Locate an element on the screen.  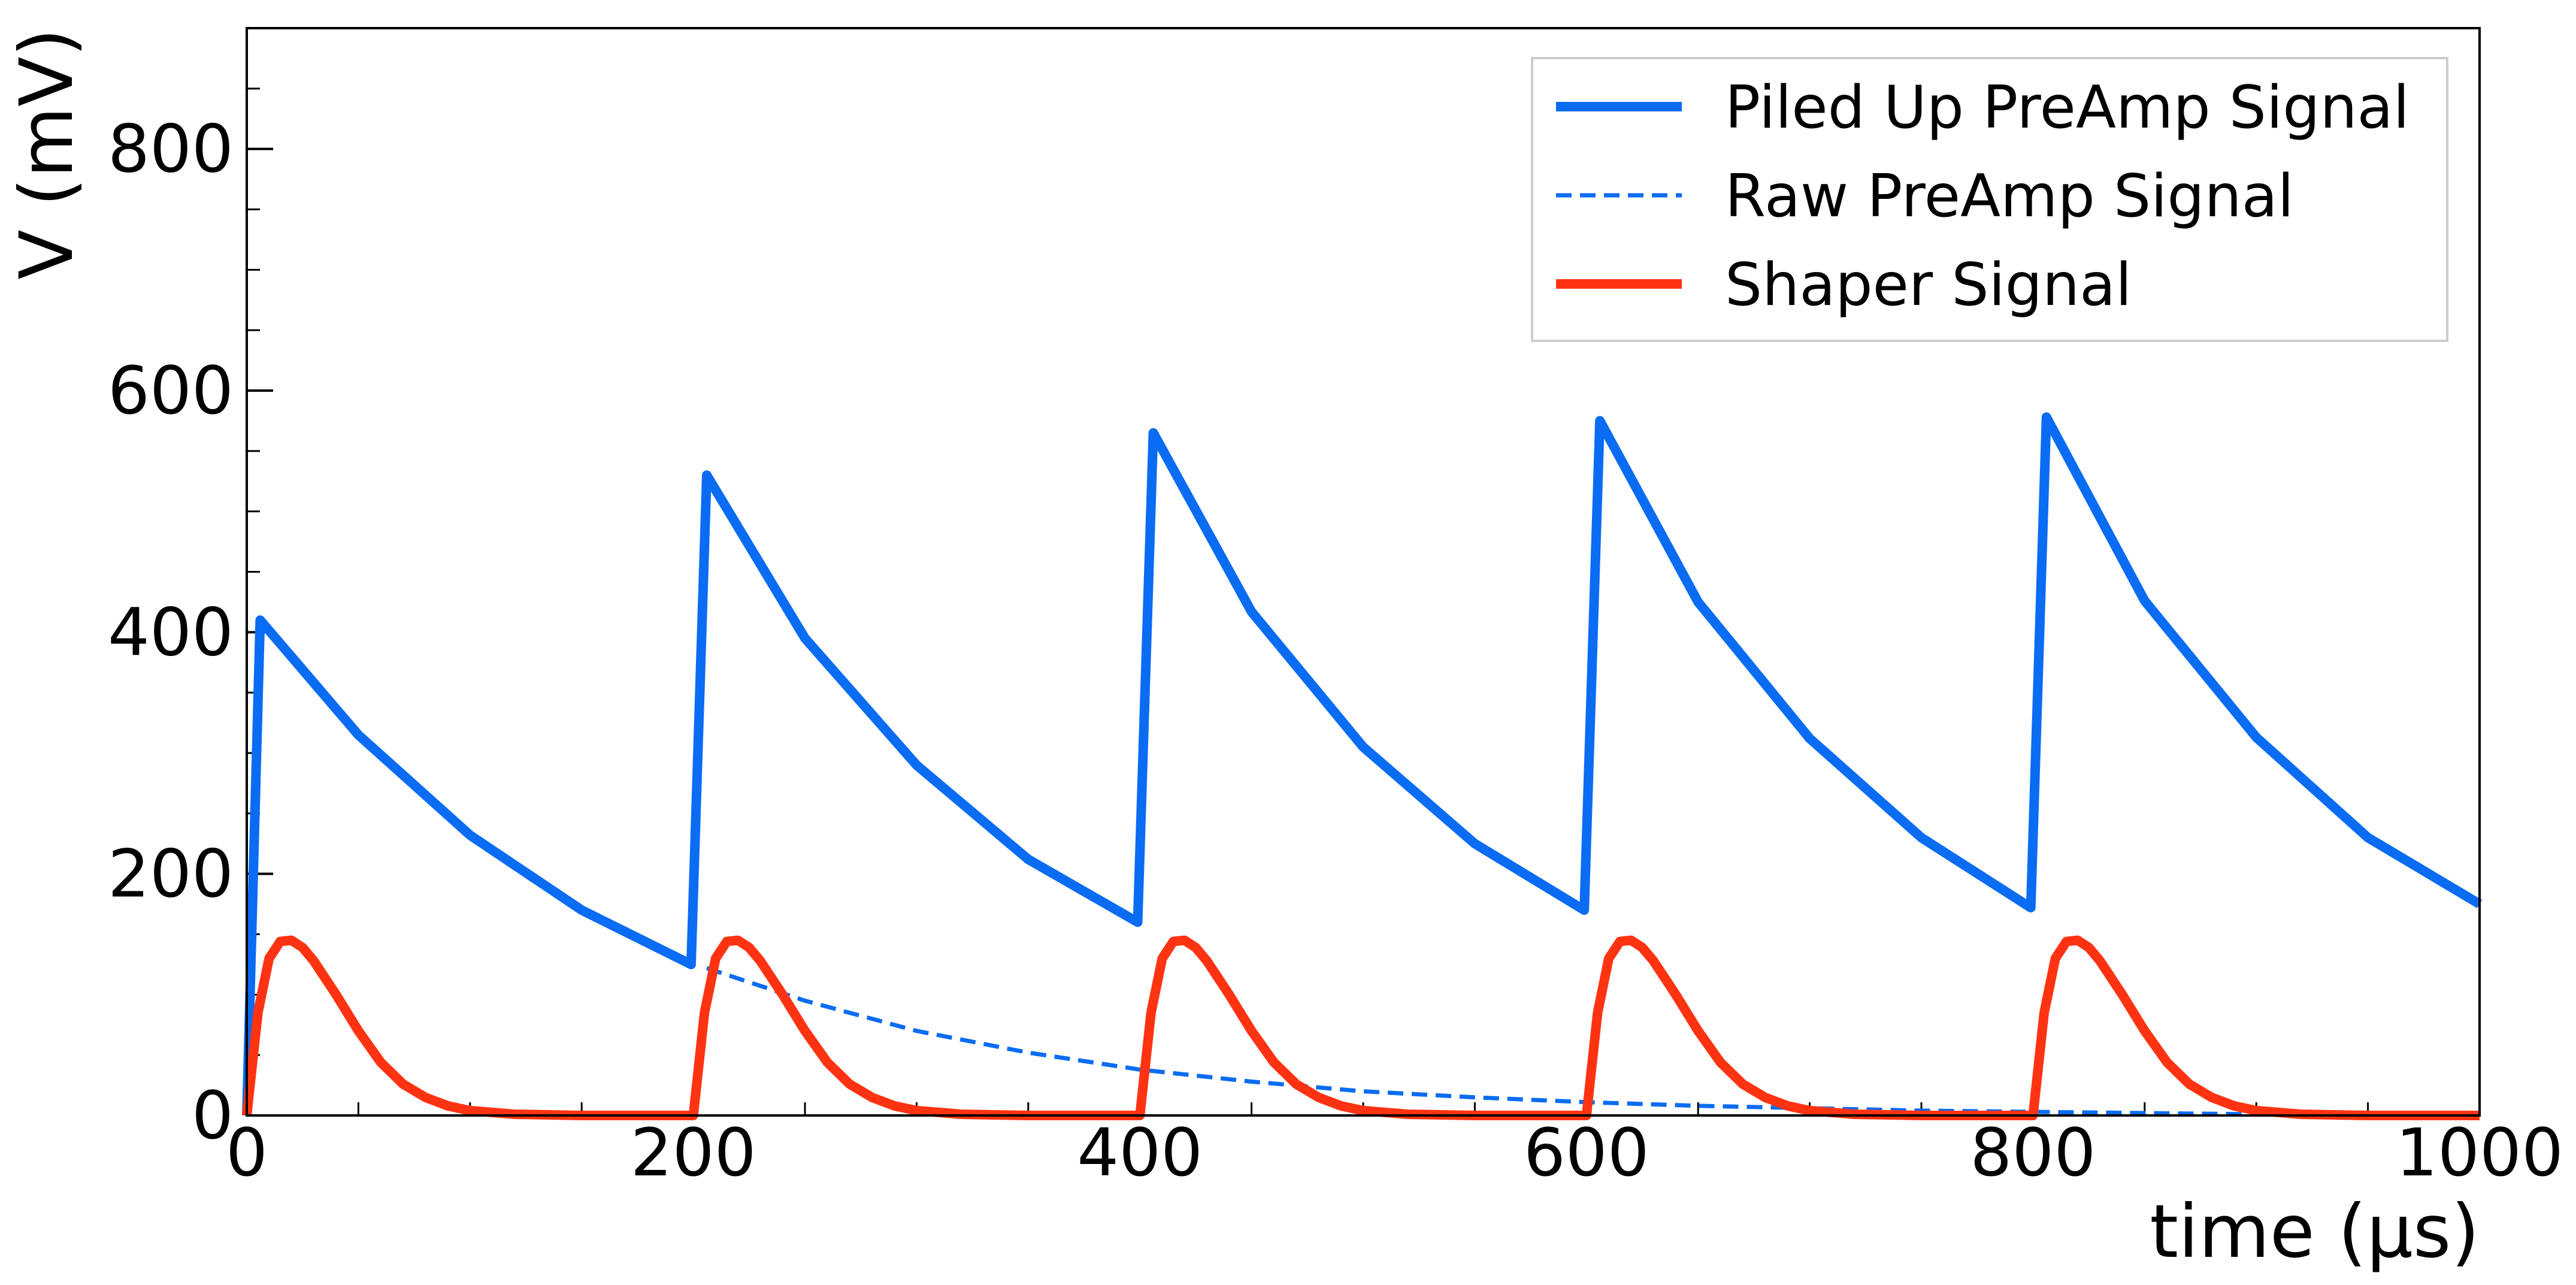
x-tick-label: 400 is located at coordinates (1140, 1152).